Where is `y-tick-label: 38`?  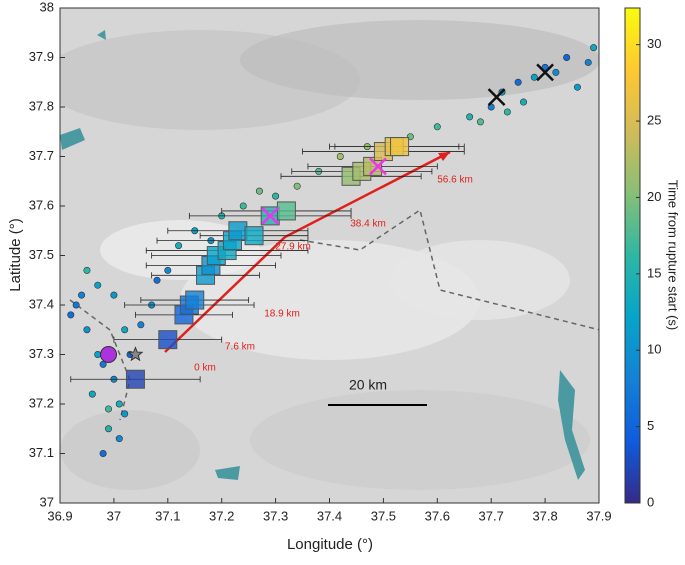 y-tick-label: 38 is located at coordinates (47, 7).